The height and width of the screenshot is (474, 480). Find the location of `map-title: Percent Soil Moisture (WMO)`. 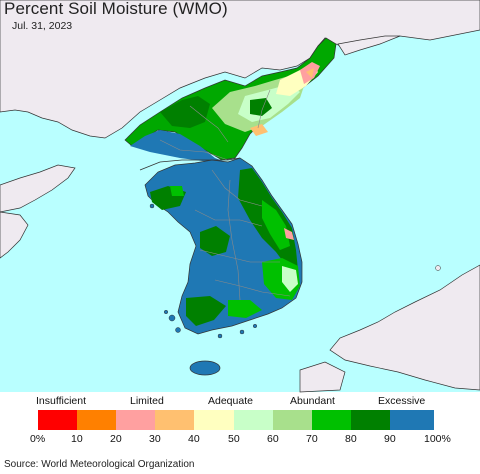

map-title: Percent Soil Moisture (WMO) is located at coordinates (116, 9).